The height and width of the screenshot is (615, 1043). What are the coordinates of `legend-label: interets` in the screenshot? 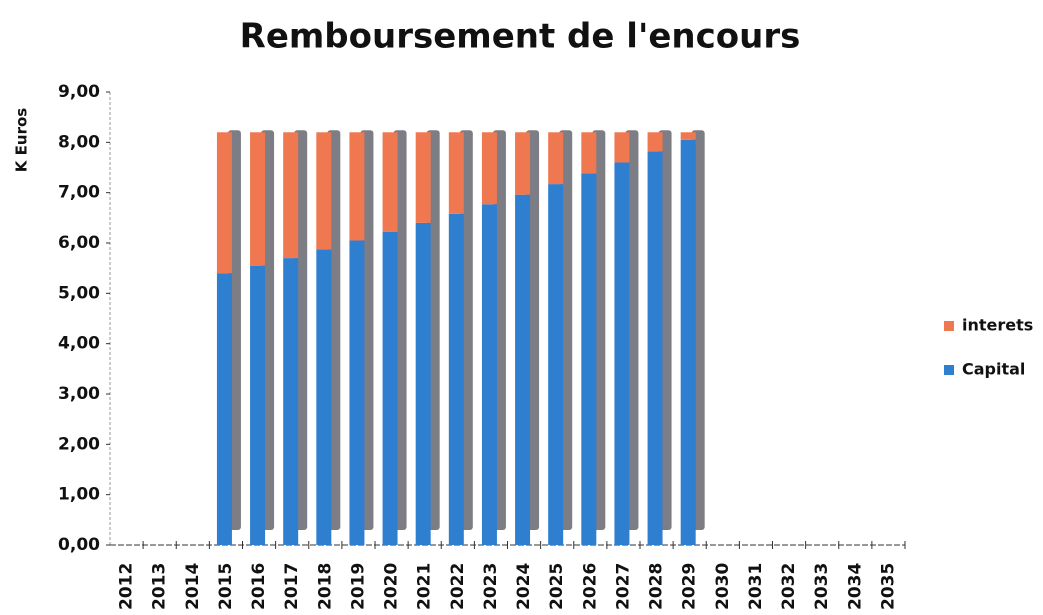 It's located at (997, 325).